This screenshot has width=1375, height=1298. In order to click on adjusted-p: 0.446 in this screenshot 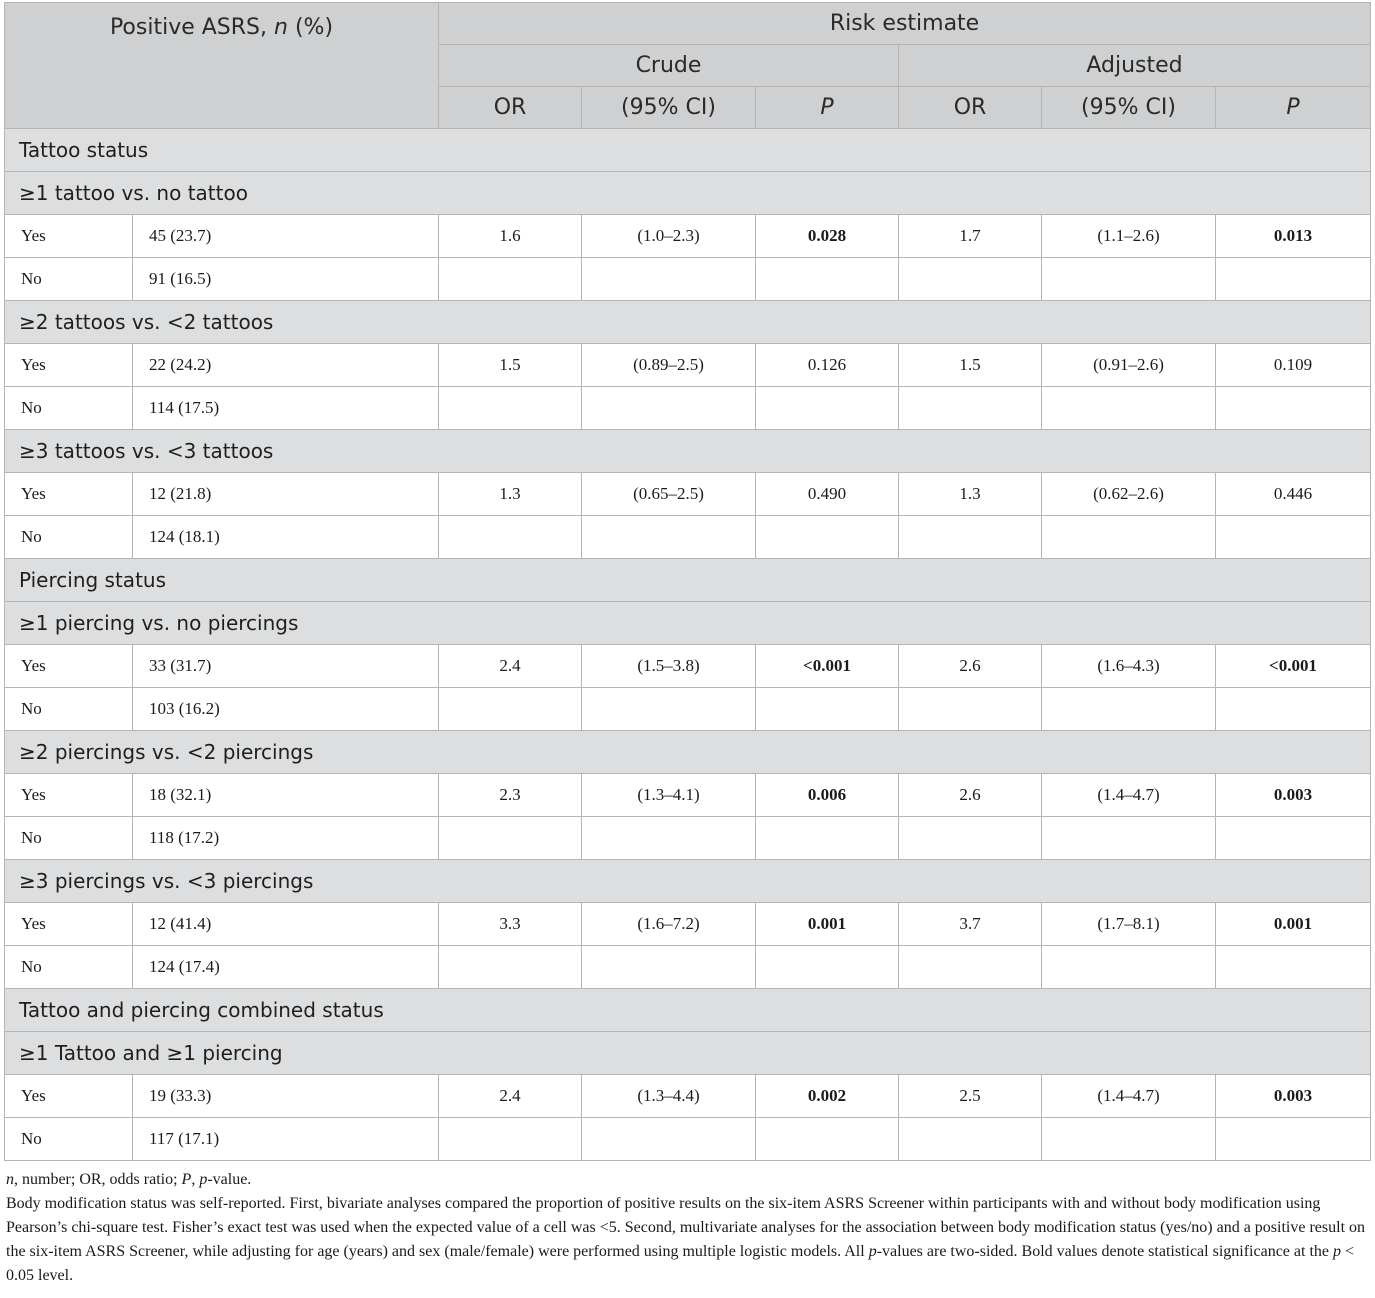, I will do `click(1293, 494)`.